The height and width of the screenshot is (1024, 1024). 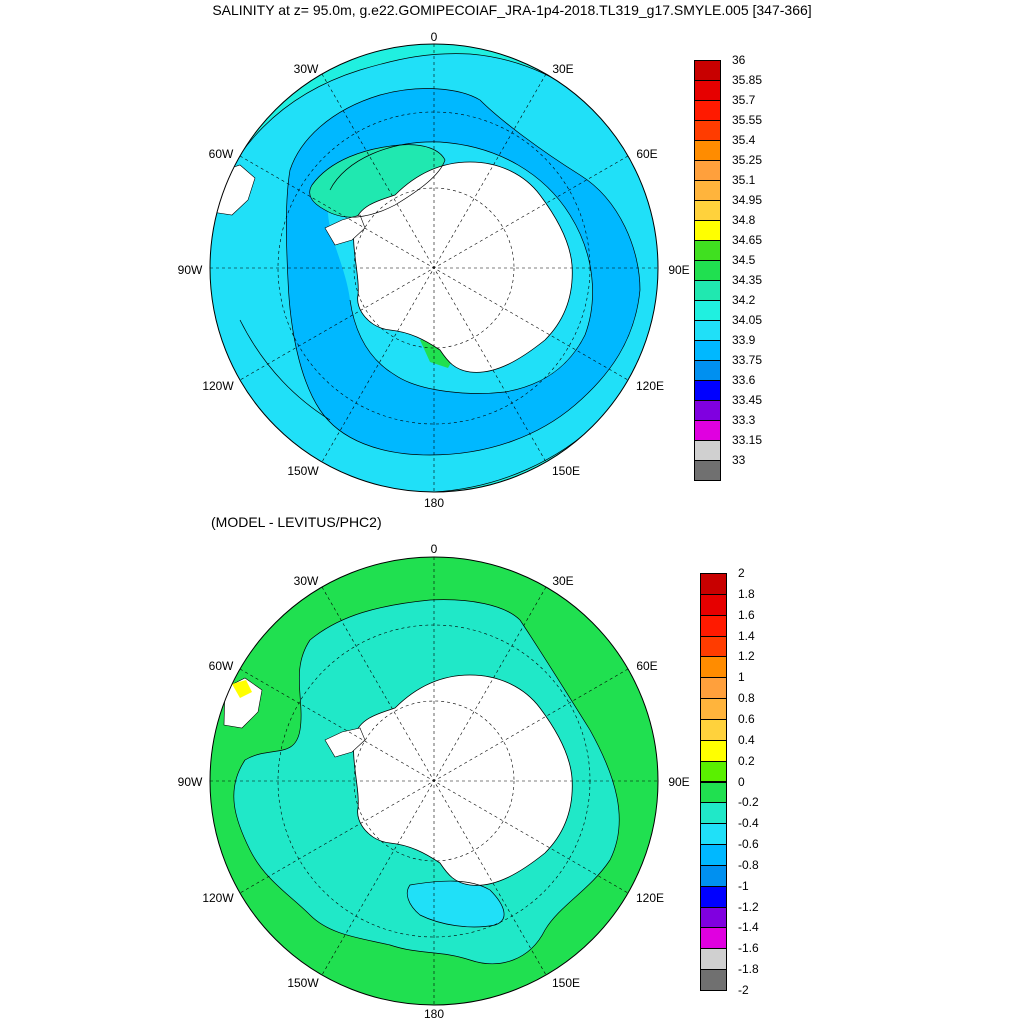 I want to click on difference-colorbar-tick-label: -0.6, so click(x=748, y=844).